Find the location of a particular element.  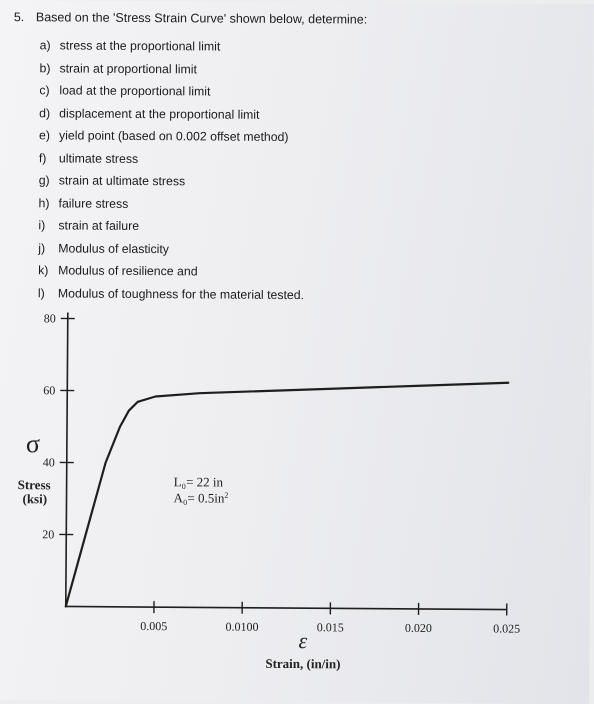

y-axis-line is located at coordinates (67, 459).